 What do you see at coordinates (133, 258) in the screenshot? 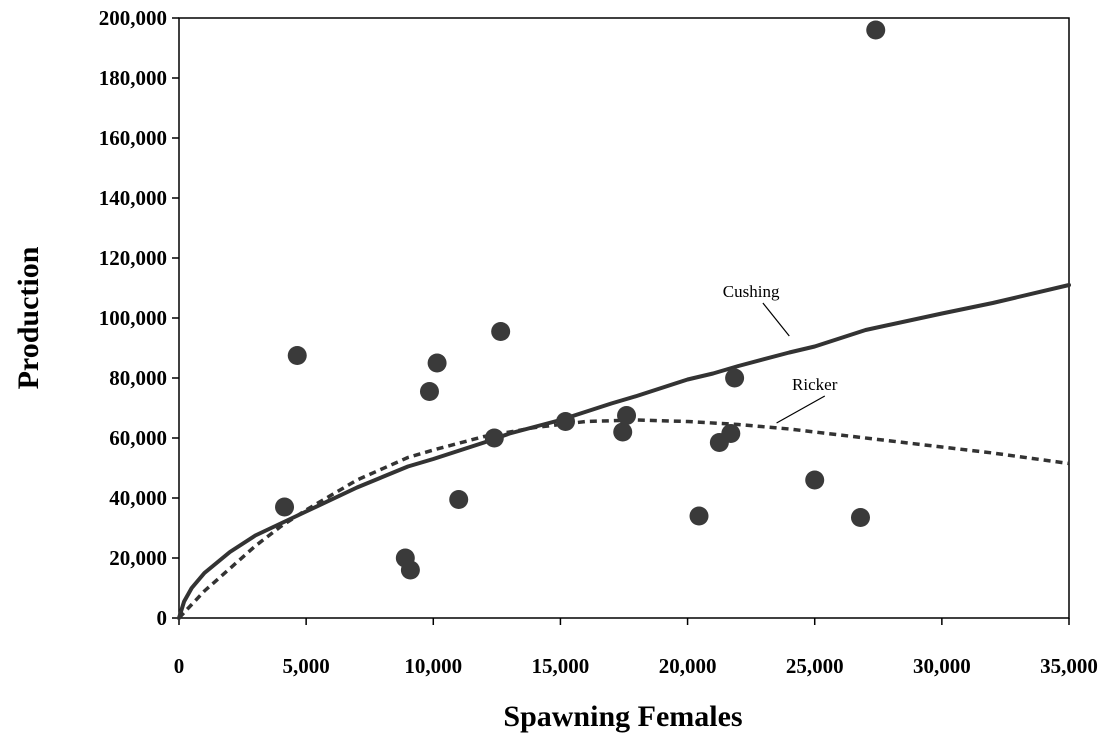
I see `y-tick-label: 120,000` at bounding box center [133, 258].